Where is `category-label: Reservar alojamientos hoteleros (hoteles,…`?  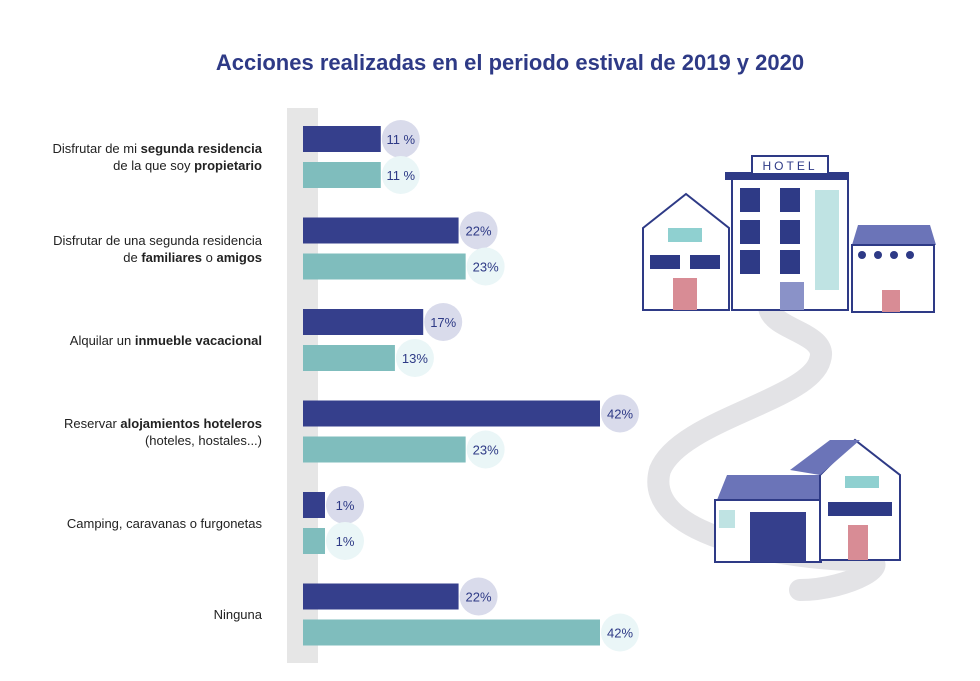
category-label: Reservar alojamientos hoteleros (hoteles,… is located at coordinates (132, 432).